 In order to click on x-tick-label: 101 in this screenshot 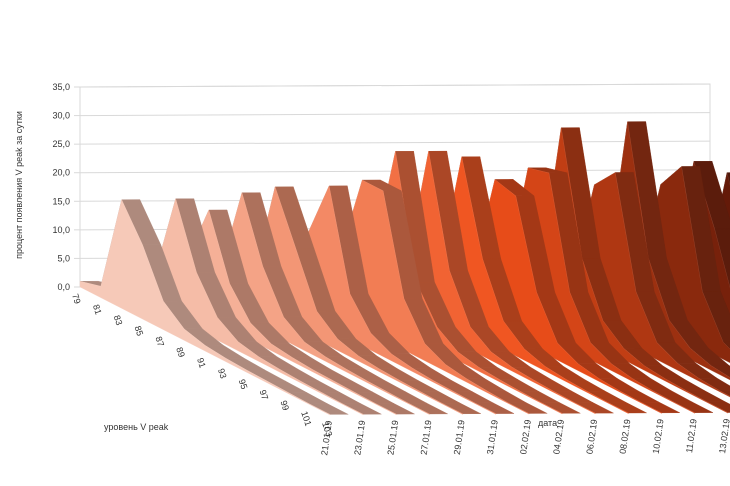, I will do `click(306, 418)`.